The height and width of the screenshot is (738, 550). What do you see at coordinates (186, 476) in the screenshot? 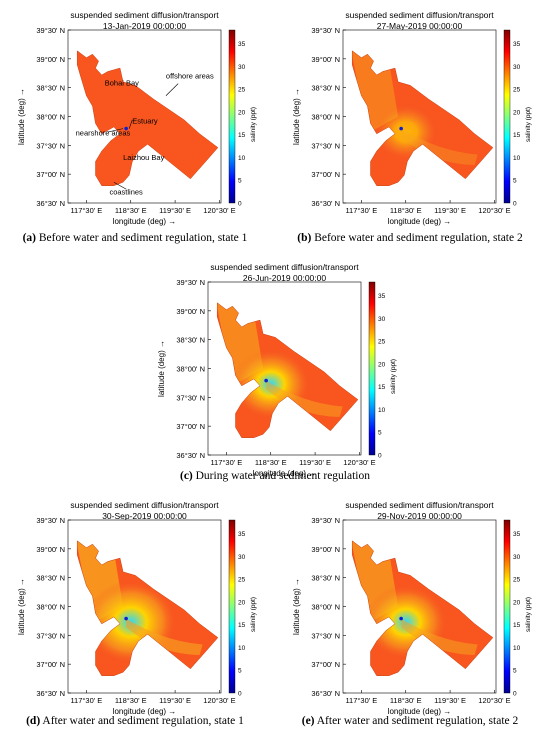
I see `caption-label: (c)` at bounding box center [186, 476].